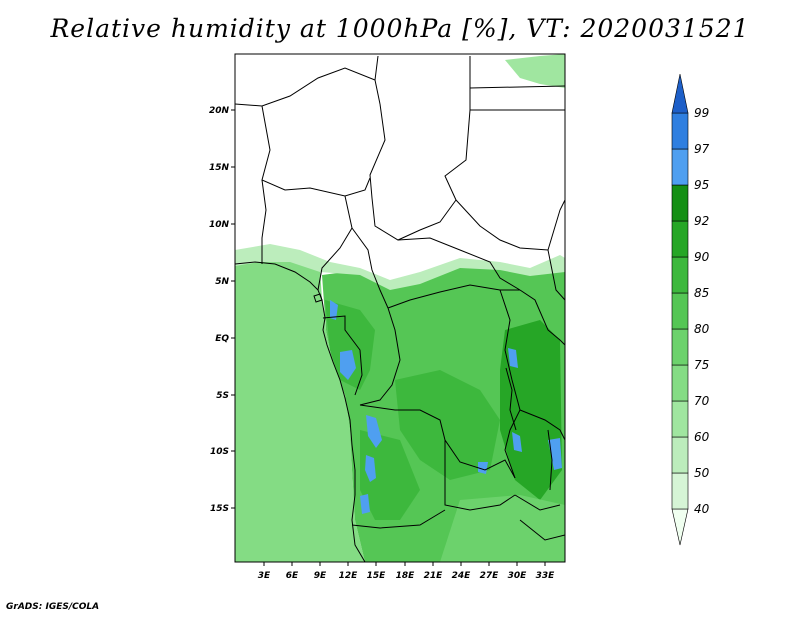 The height and width of the screenshot is (618, 800). I want to click on humidity-zone-southeast, so click(502, 528).